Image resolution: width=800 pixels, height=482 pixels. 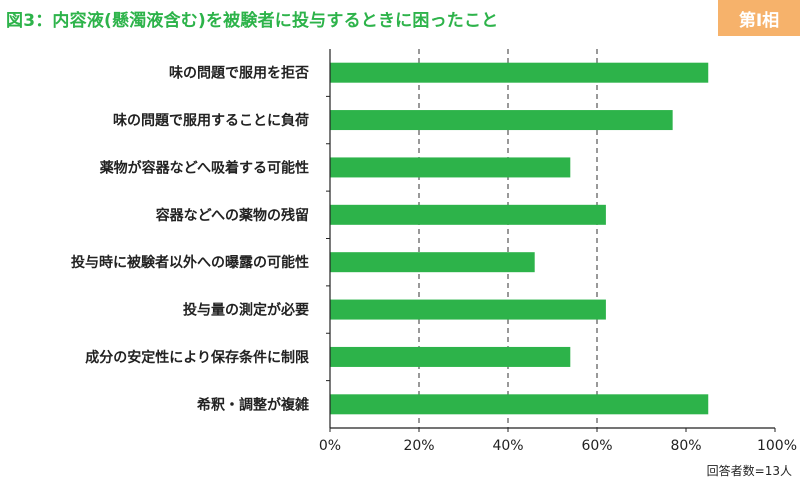 What do you see at coordinates (749, 471) in the screenshot?
I see `respondent-count: 回答者数=13人` at bounding box center [749, 471].